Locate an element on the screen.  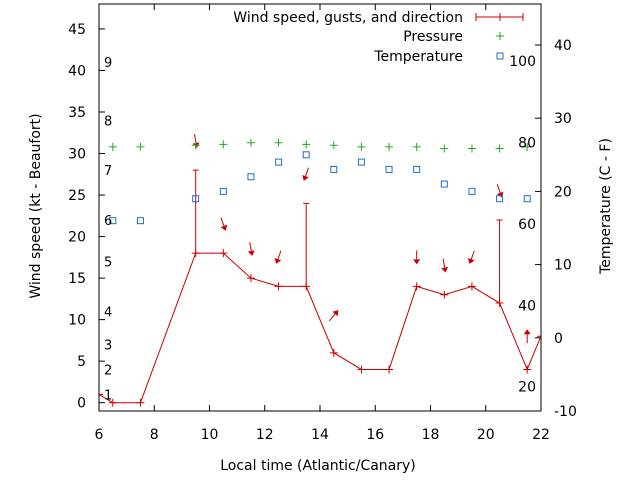
y-axis-label-right: Temperature (C - F) is located at coordinates (606, 206).